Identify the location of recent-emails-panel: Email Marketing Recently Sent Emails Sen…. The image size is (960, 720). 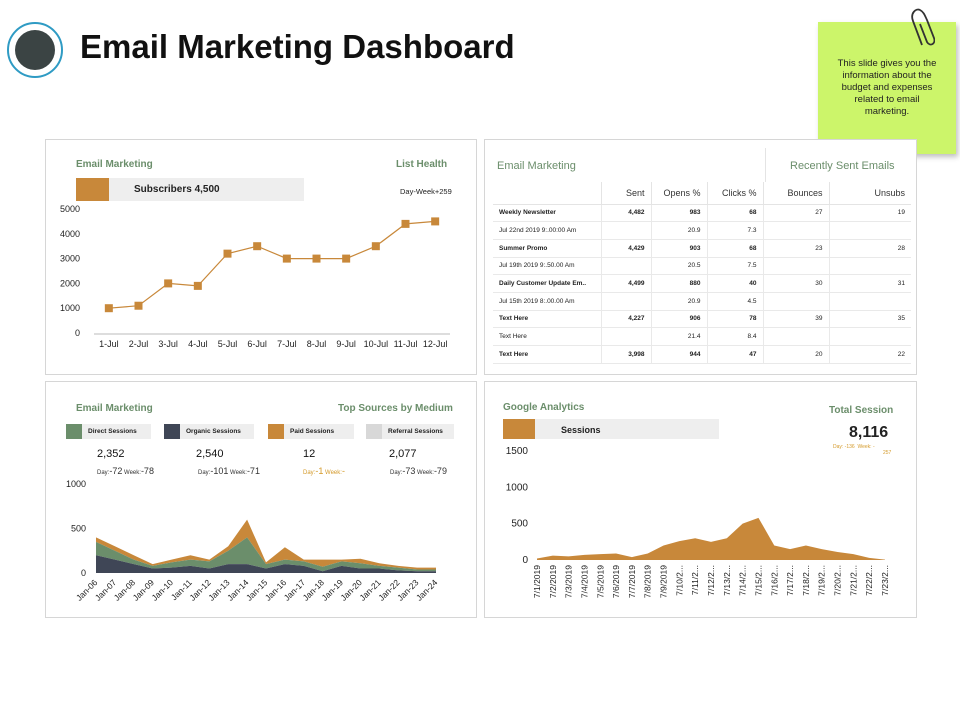
(700, 257).